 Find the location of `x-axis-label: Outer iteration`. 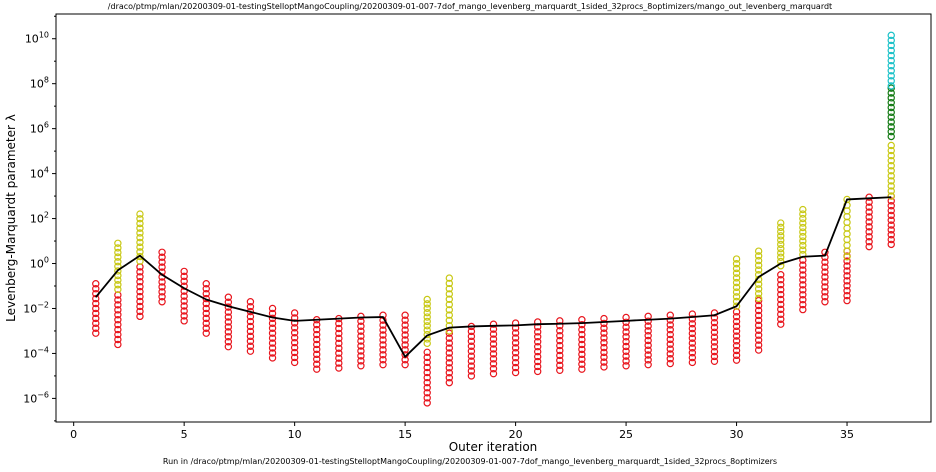

x-axis-label: Outer iteration is located at coordinates (493, 447).